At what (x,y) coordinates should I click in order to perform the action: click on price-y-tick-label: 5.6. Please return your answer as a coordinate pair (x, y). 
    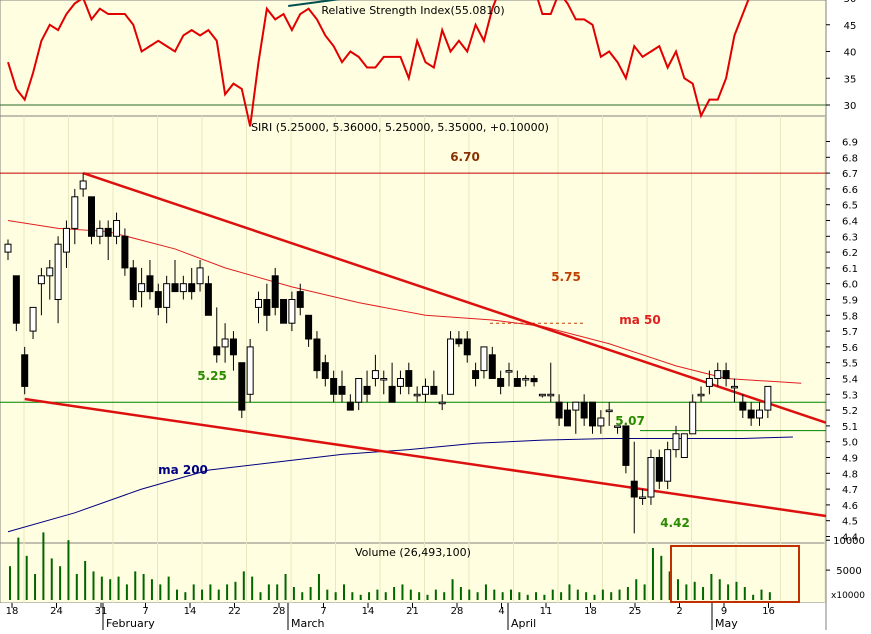
    Looking at the image, I should click on (850, 348).